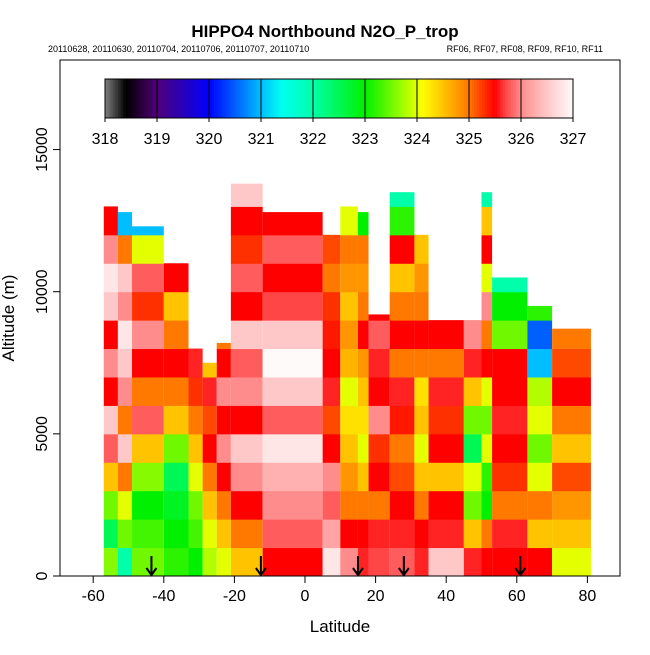  What do you see at coordinates (313, 139) in the screenshot?
I see `colorbar-tick-label: 322` at bounding box center [313, 139].